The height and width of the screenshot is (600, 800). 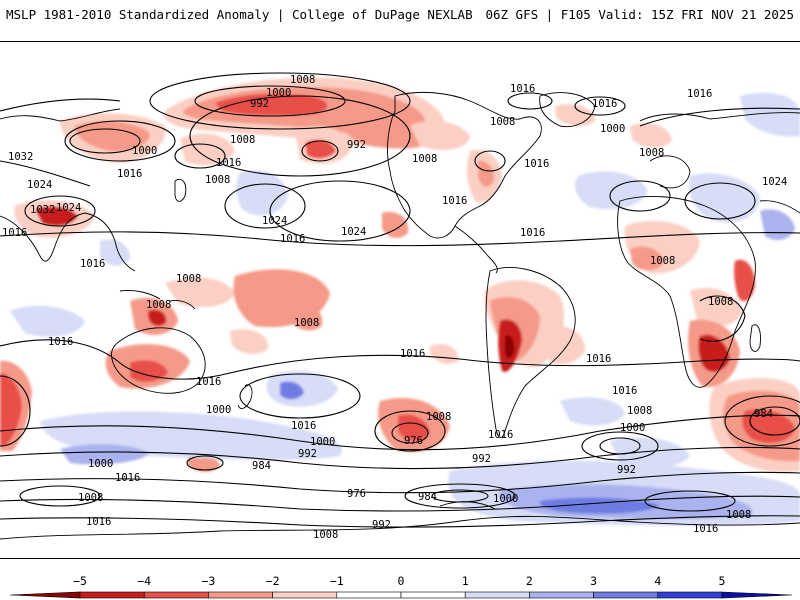 What do you see at coordinates (757, 595) in the screenshot?
I see `colorbar-extend-high` at bounding box center [757, 595].